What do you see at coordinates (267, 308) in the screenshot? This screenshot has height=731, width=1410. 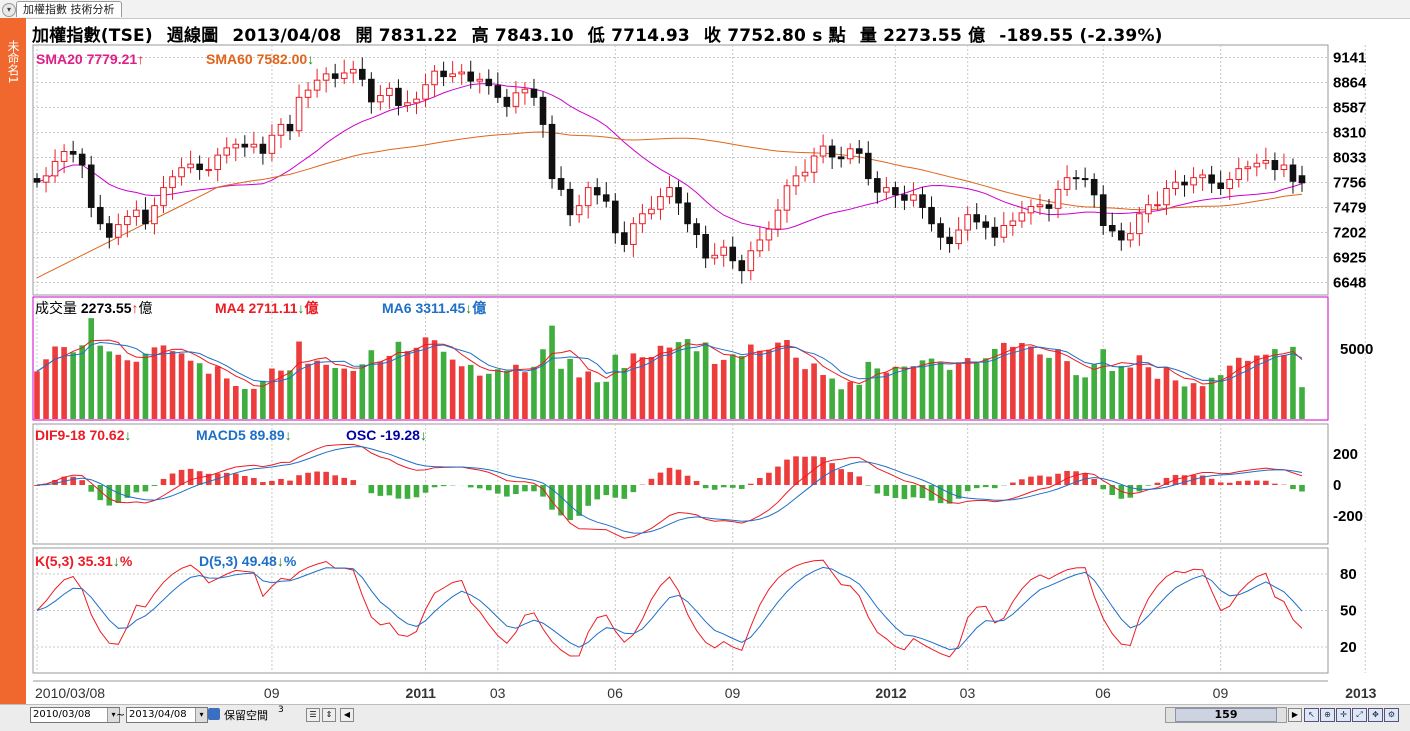 I see `svg-text: MA4 2711.11↓億` at bounding box center [267, 308].